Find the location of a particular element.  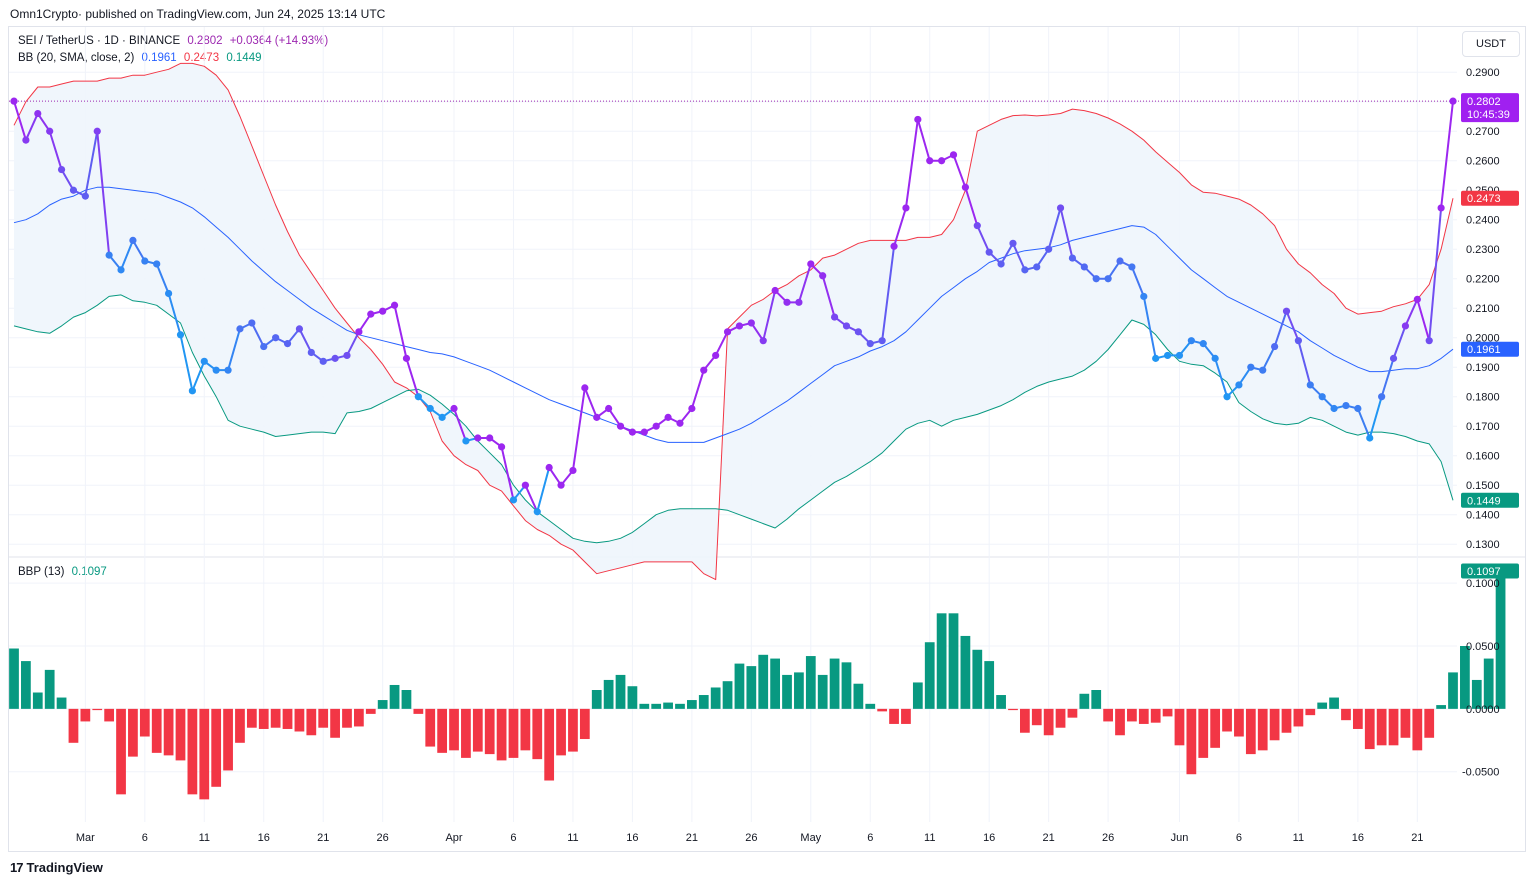

y-tick-label: 0.1400 is located at coordinates (1483, 516).